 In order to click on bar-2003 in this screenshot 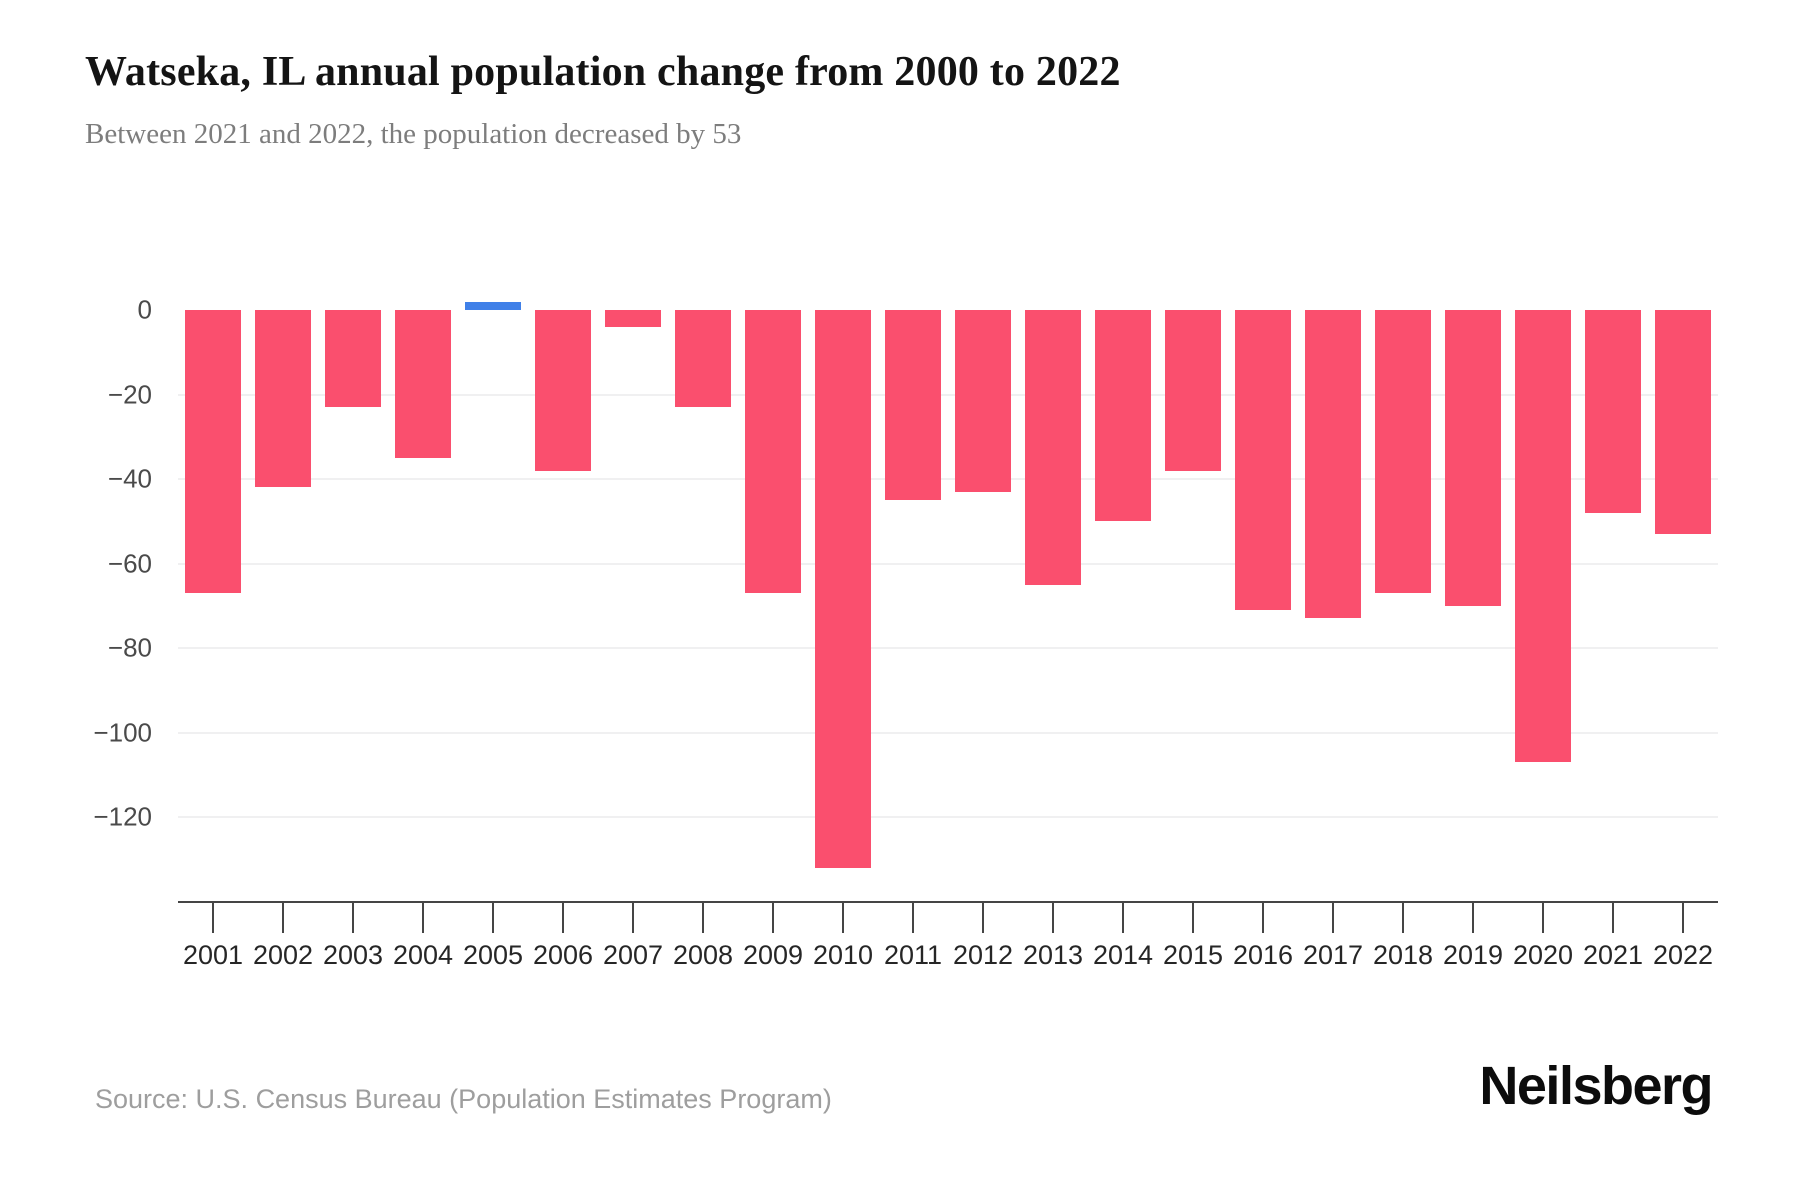, I will do `click(353, 358)`.